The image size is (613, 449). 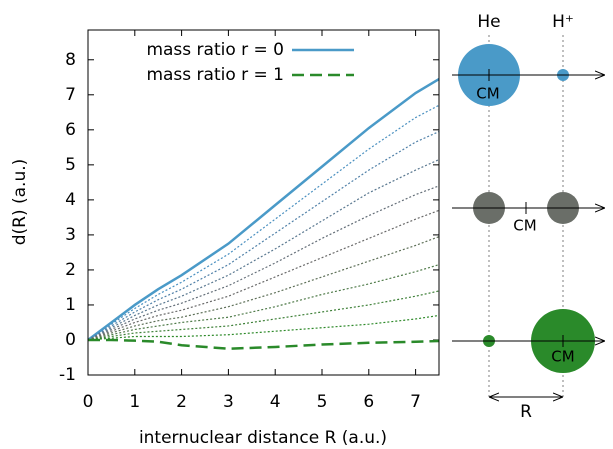 I want to click on x-tick-label: 6, so click(x=368, y=402).